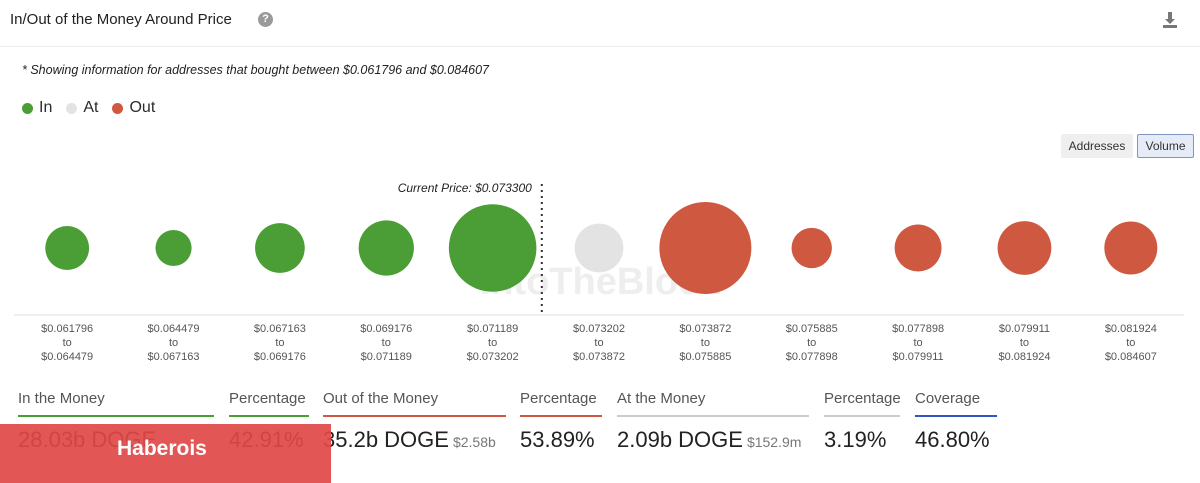 The height and width of the screenshot is (483, 1200). I want to click on tick-label-9: $0.079911 to $0.081924, so click(1024, 343).